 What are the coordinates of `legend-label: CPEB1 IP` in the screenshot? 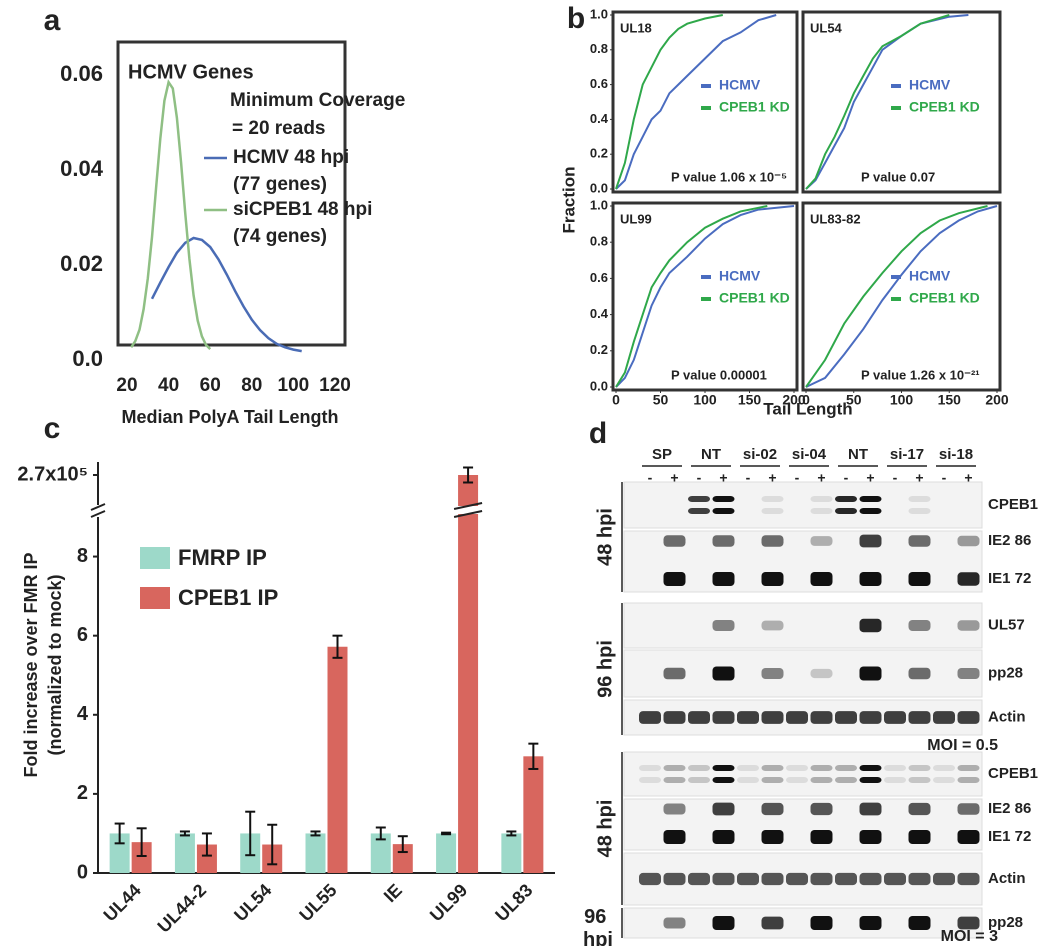 It's located at (228, 597).